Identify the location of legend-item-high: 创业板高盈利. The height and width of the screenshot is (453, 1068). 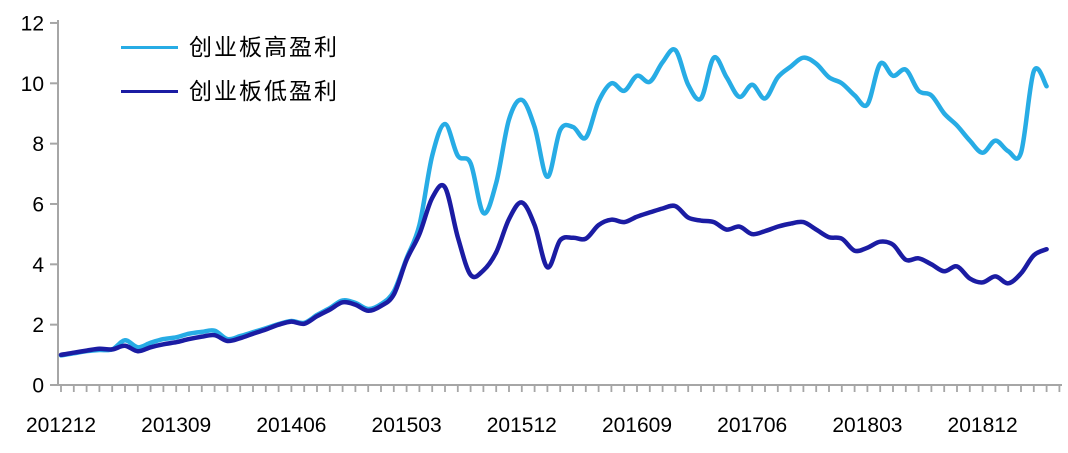
(230, 47).